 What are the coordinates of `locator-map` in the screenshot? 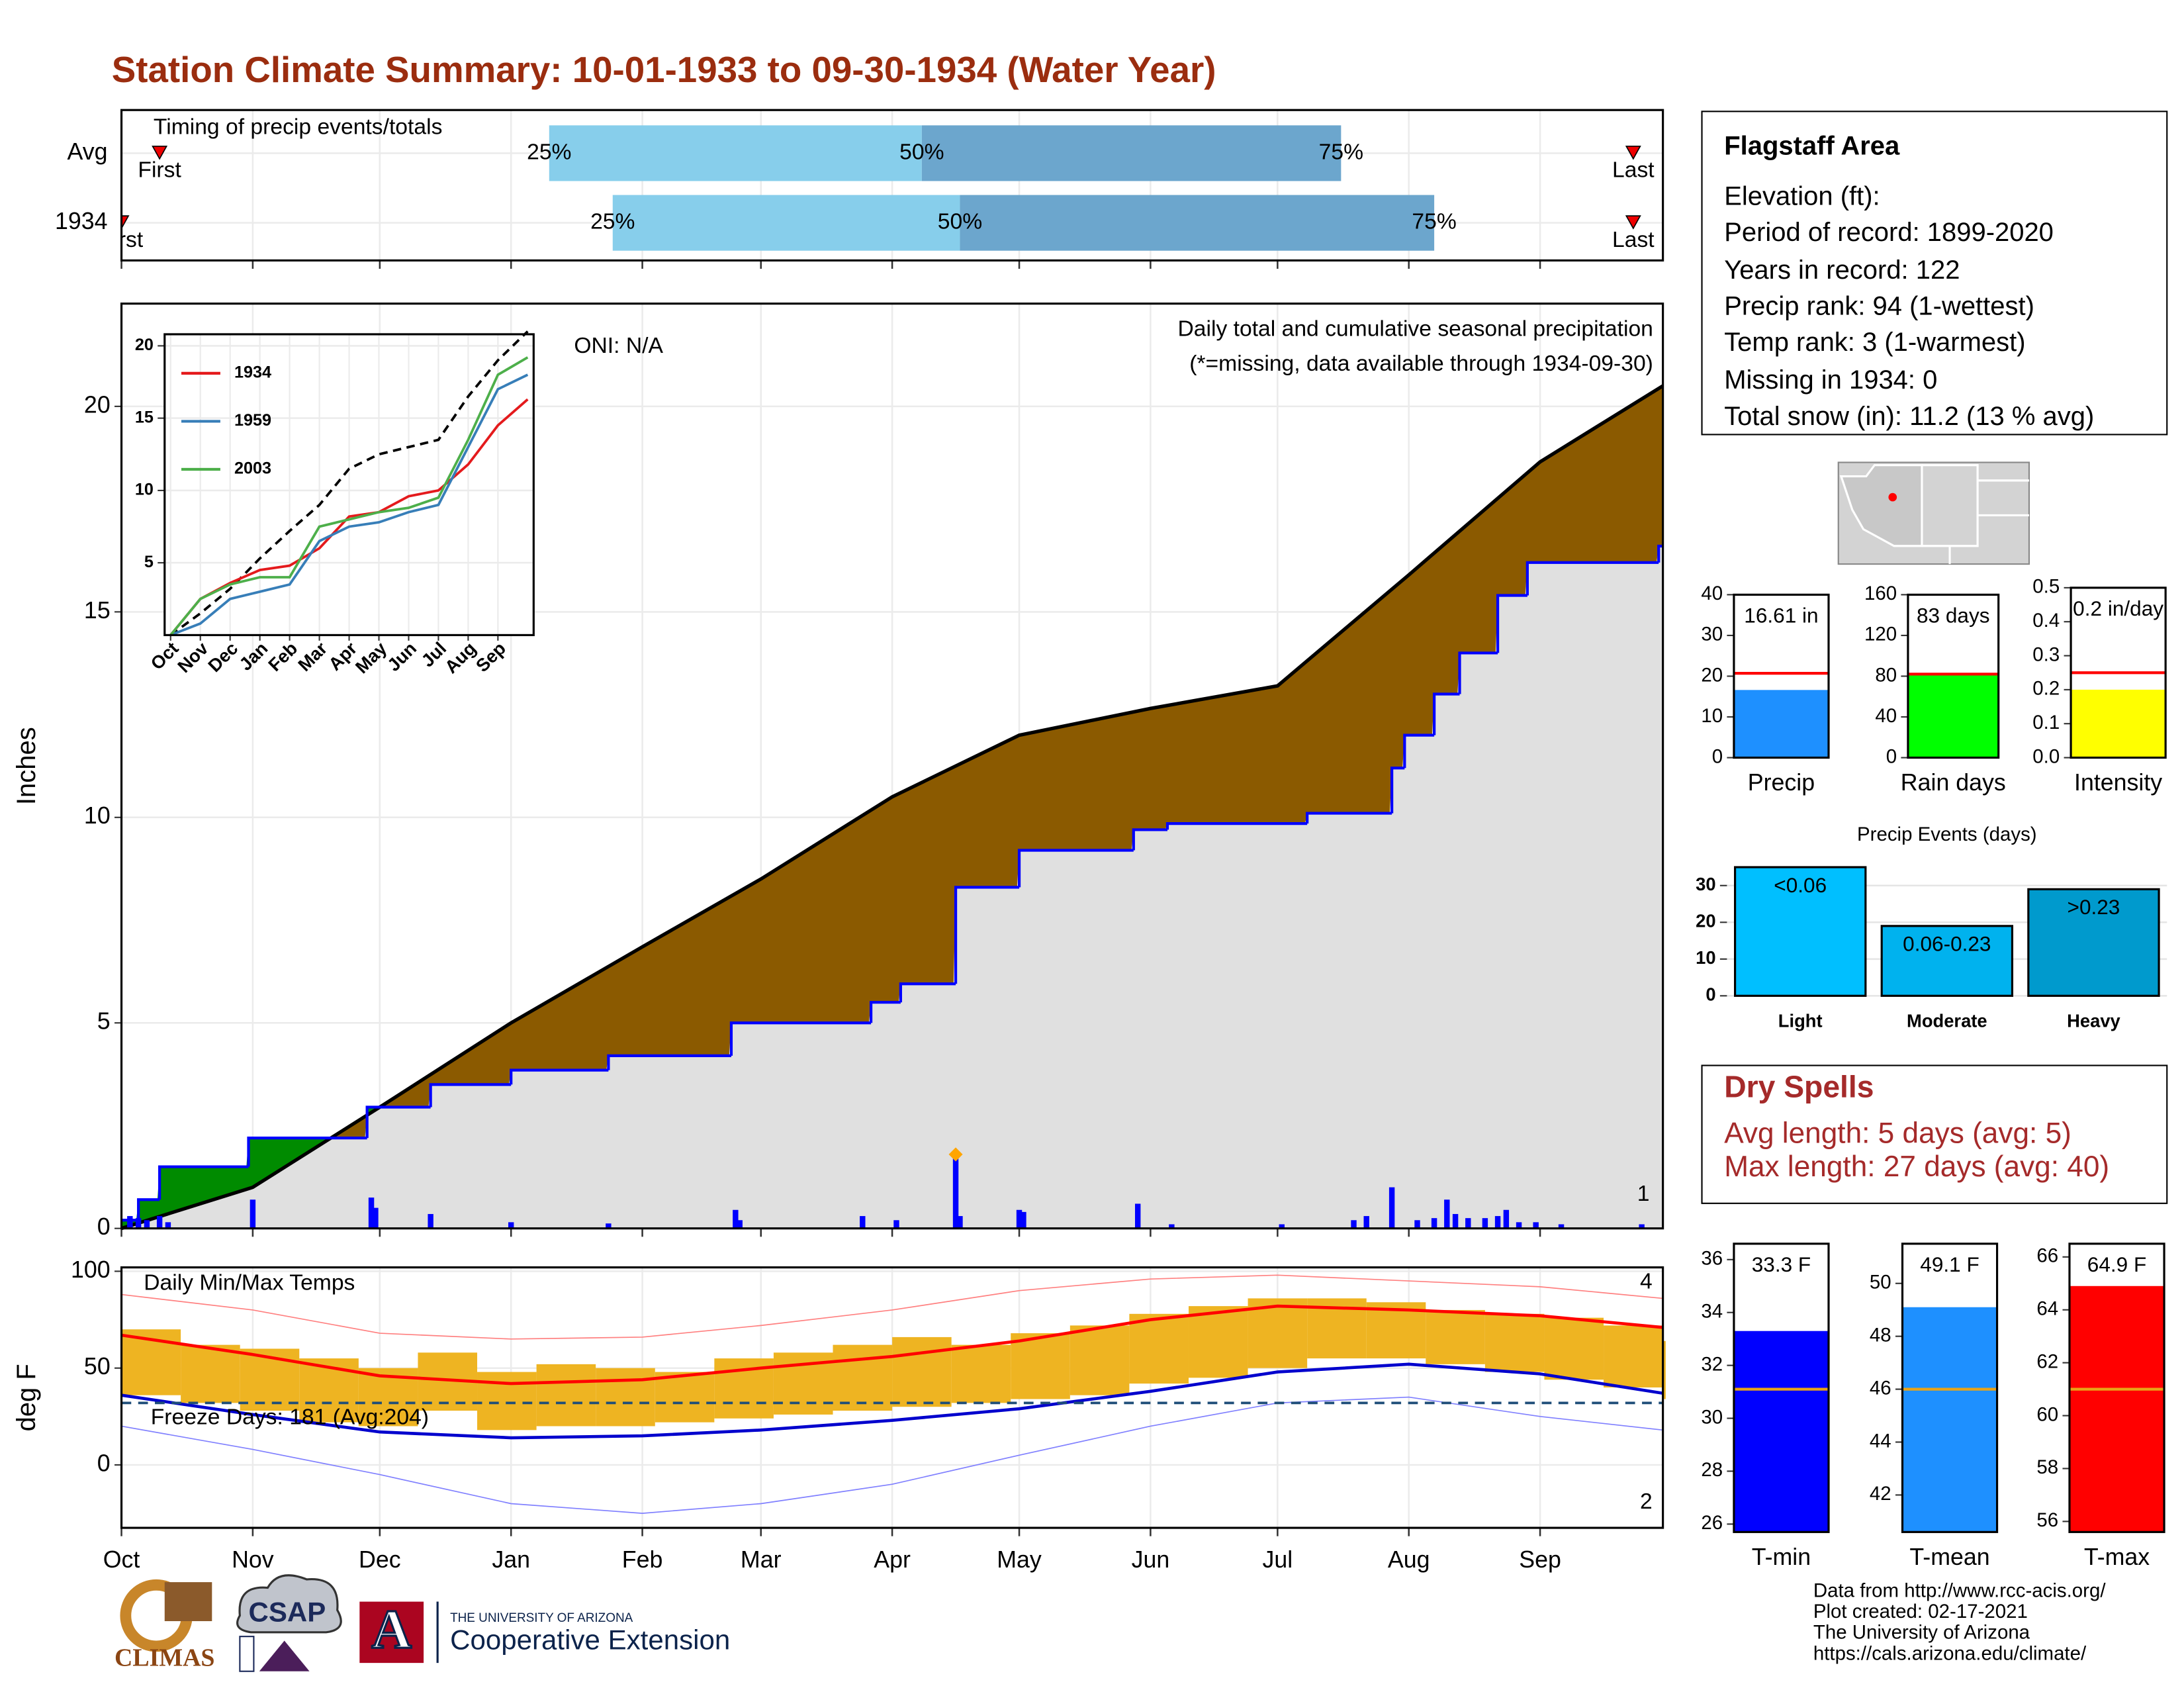 It's located at (1934, 513).